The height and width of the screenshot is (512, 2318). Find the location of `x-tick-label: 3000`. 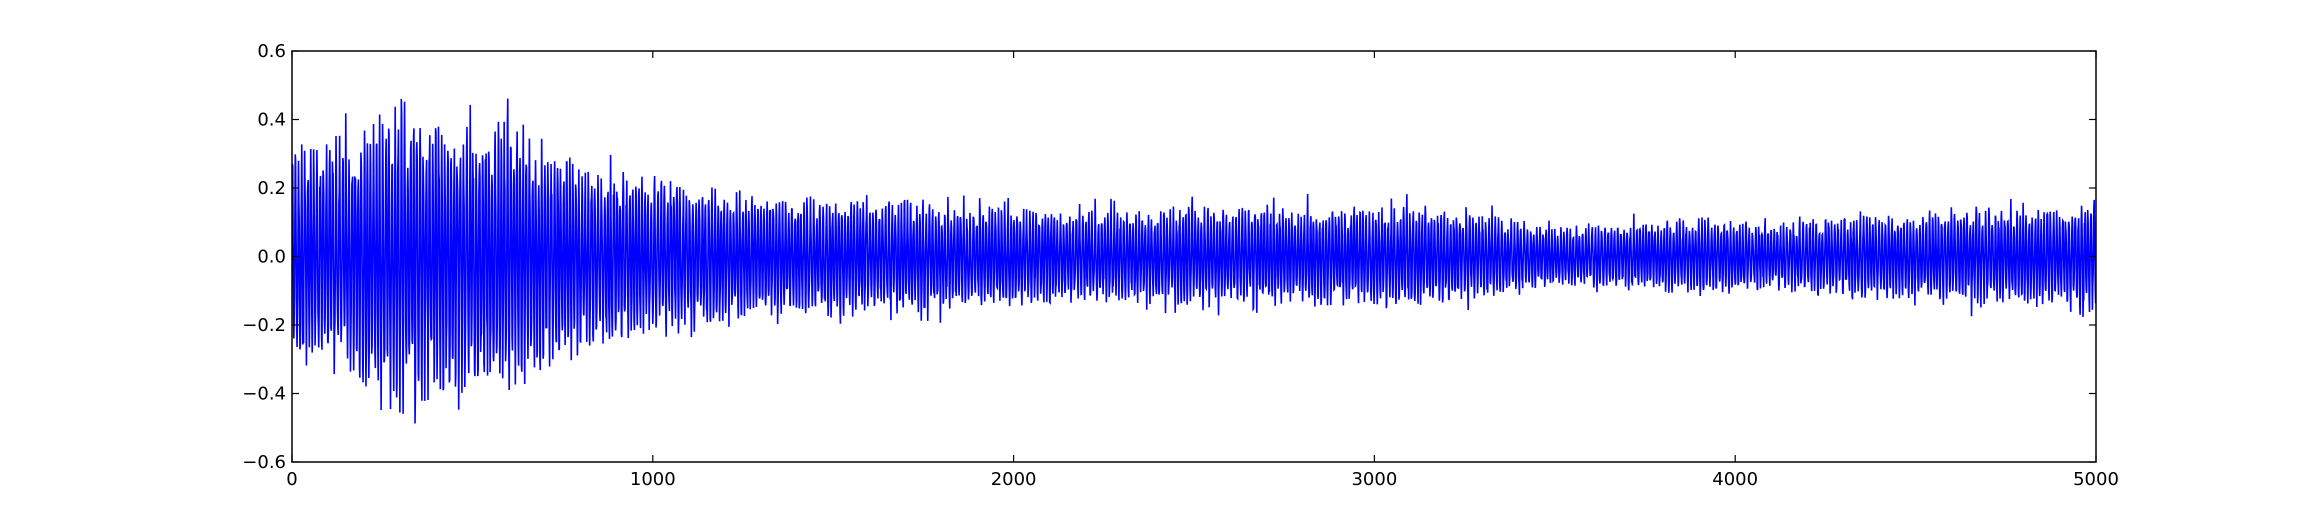

x-tick-label: 3000 is located at coordinates (1374, 479).